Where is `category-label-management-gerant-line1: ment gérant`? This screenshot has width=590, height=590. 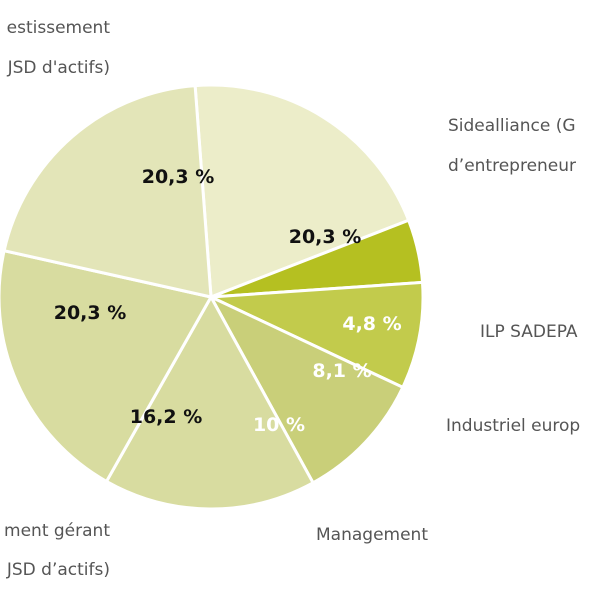 category-label-management-gerant-line1: ment gérant is located at coordinates (57, 531).